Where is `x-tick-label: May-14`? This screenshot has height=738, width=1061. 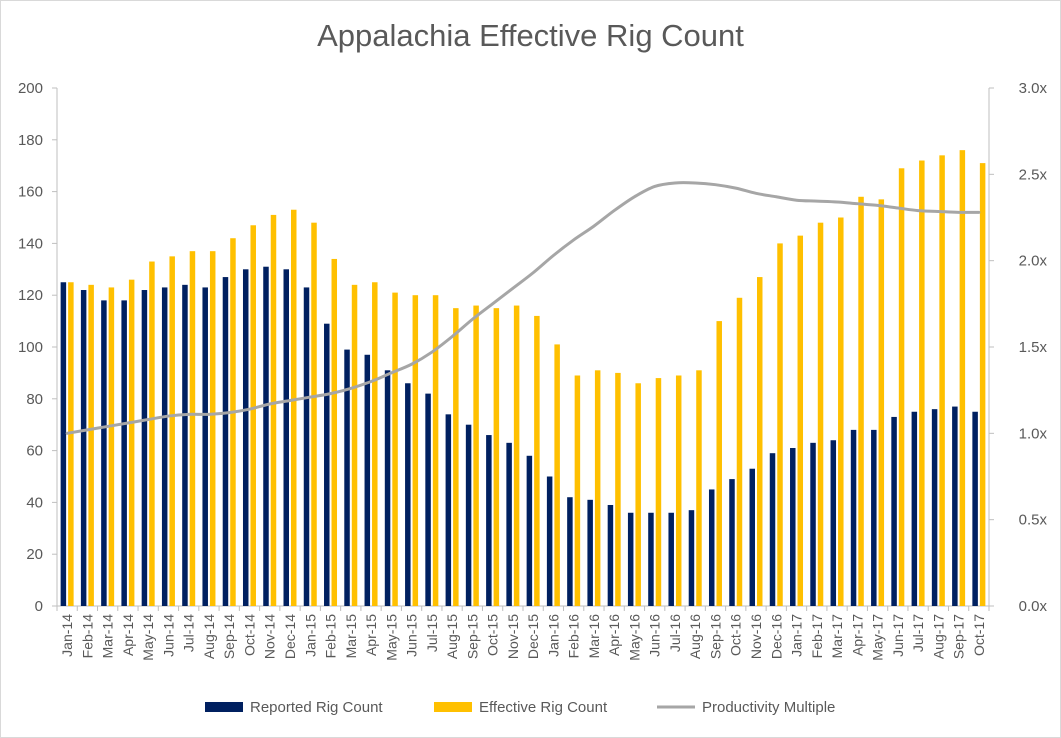 x-tick-label: May-14 is located at coordinates (148, 637).